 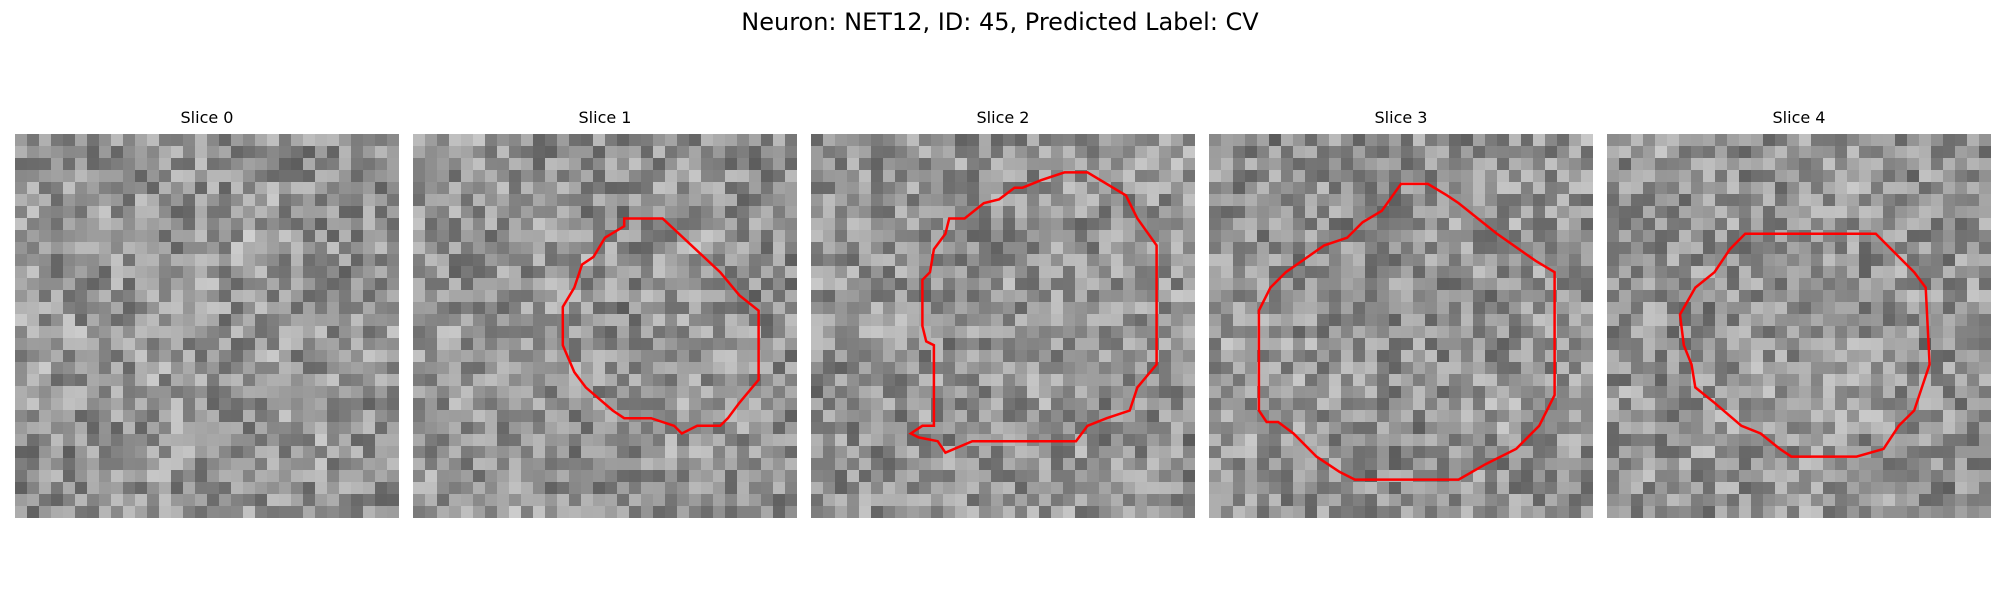 I want to click on slice-title: Slice 2, so click(x=1003, y=117).